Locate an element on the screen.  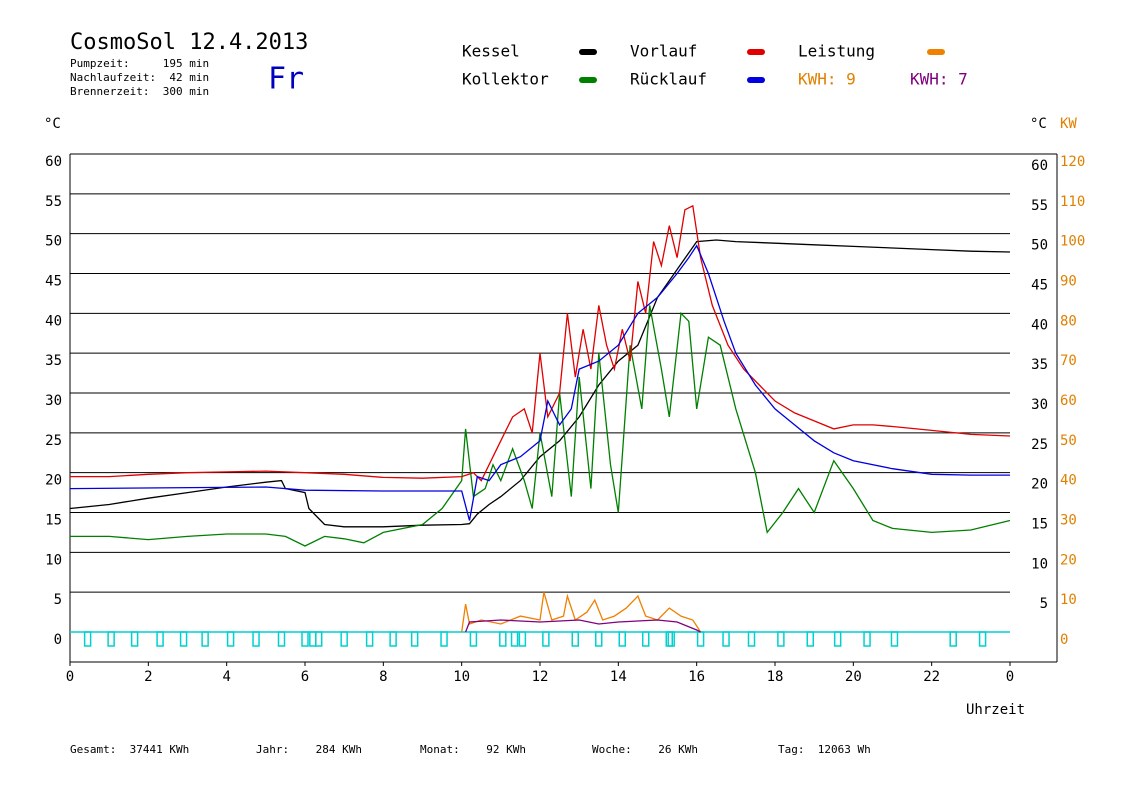
y-axis-label-right: °C is located at coordinates (1038, 124).